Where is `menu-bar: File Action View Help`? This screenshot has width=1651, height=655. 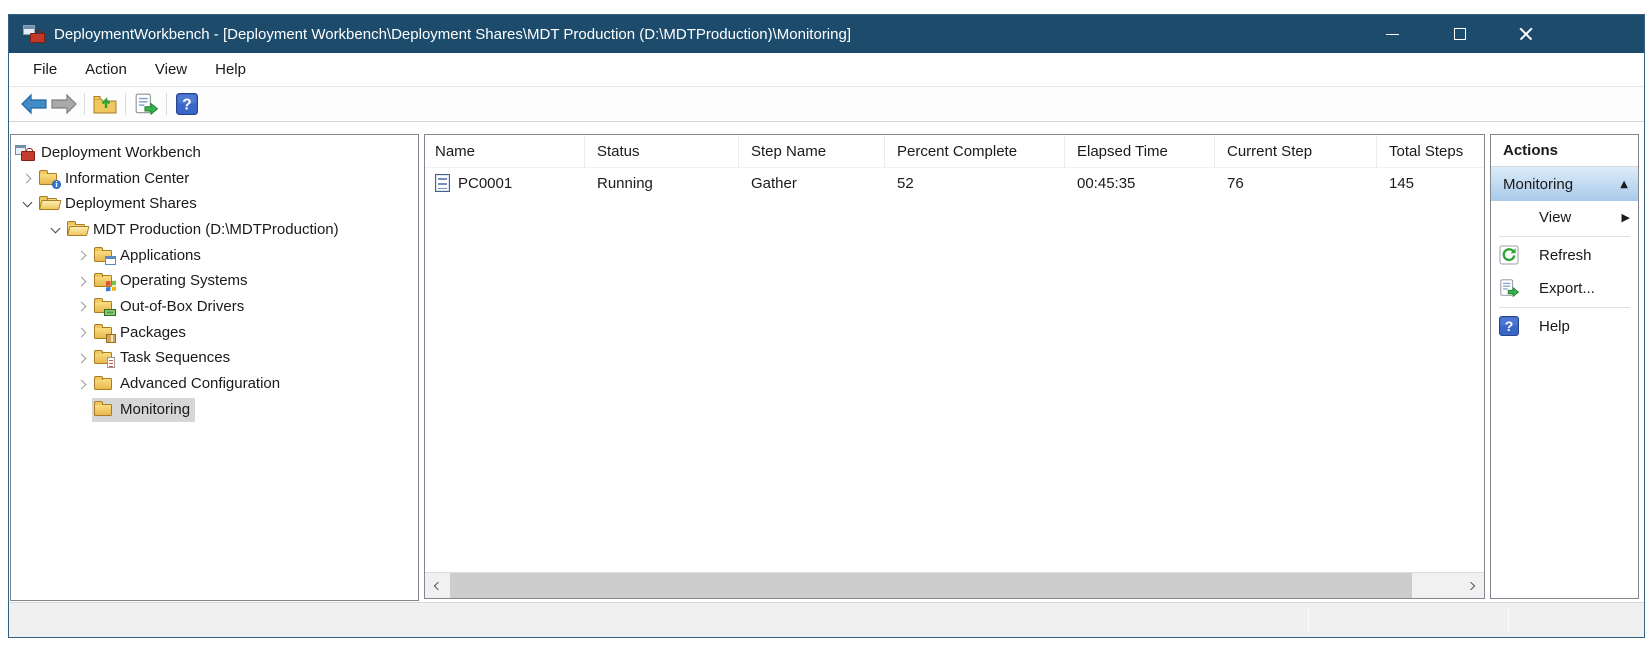
menu-bar: File Action View Help is located at coordinates (826, 70).